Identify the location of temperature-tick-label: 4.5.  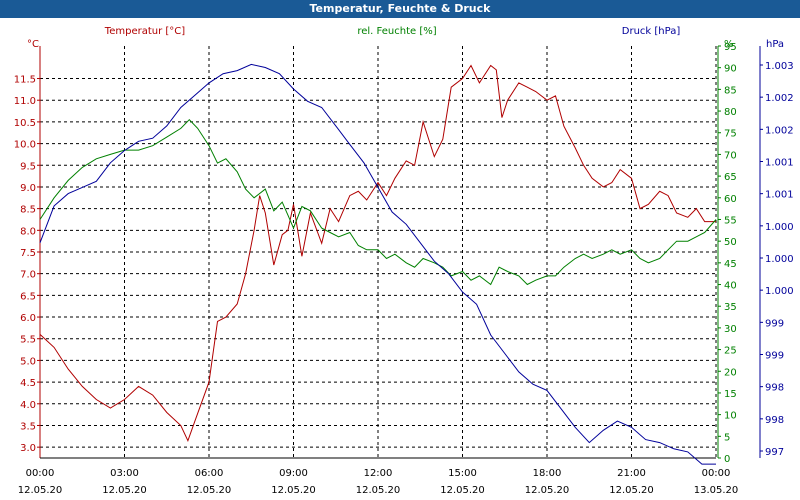
(28, 383).